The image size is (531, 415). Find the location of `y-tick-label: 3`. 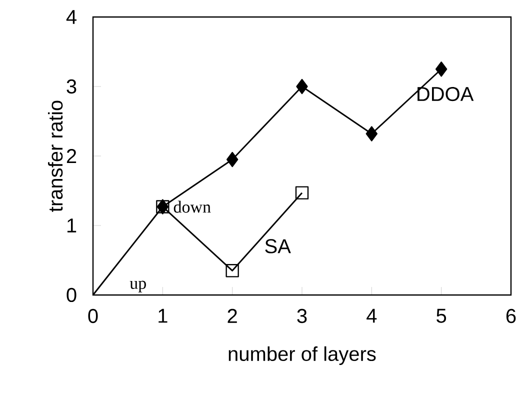

y-tick-label: 3 is located at coordinates (71, 86).